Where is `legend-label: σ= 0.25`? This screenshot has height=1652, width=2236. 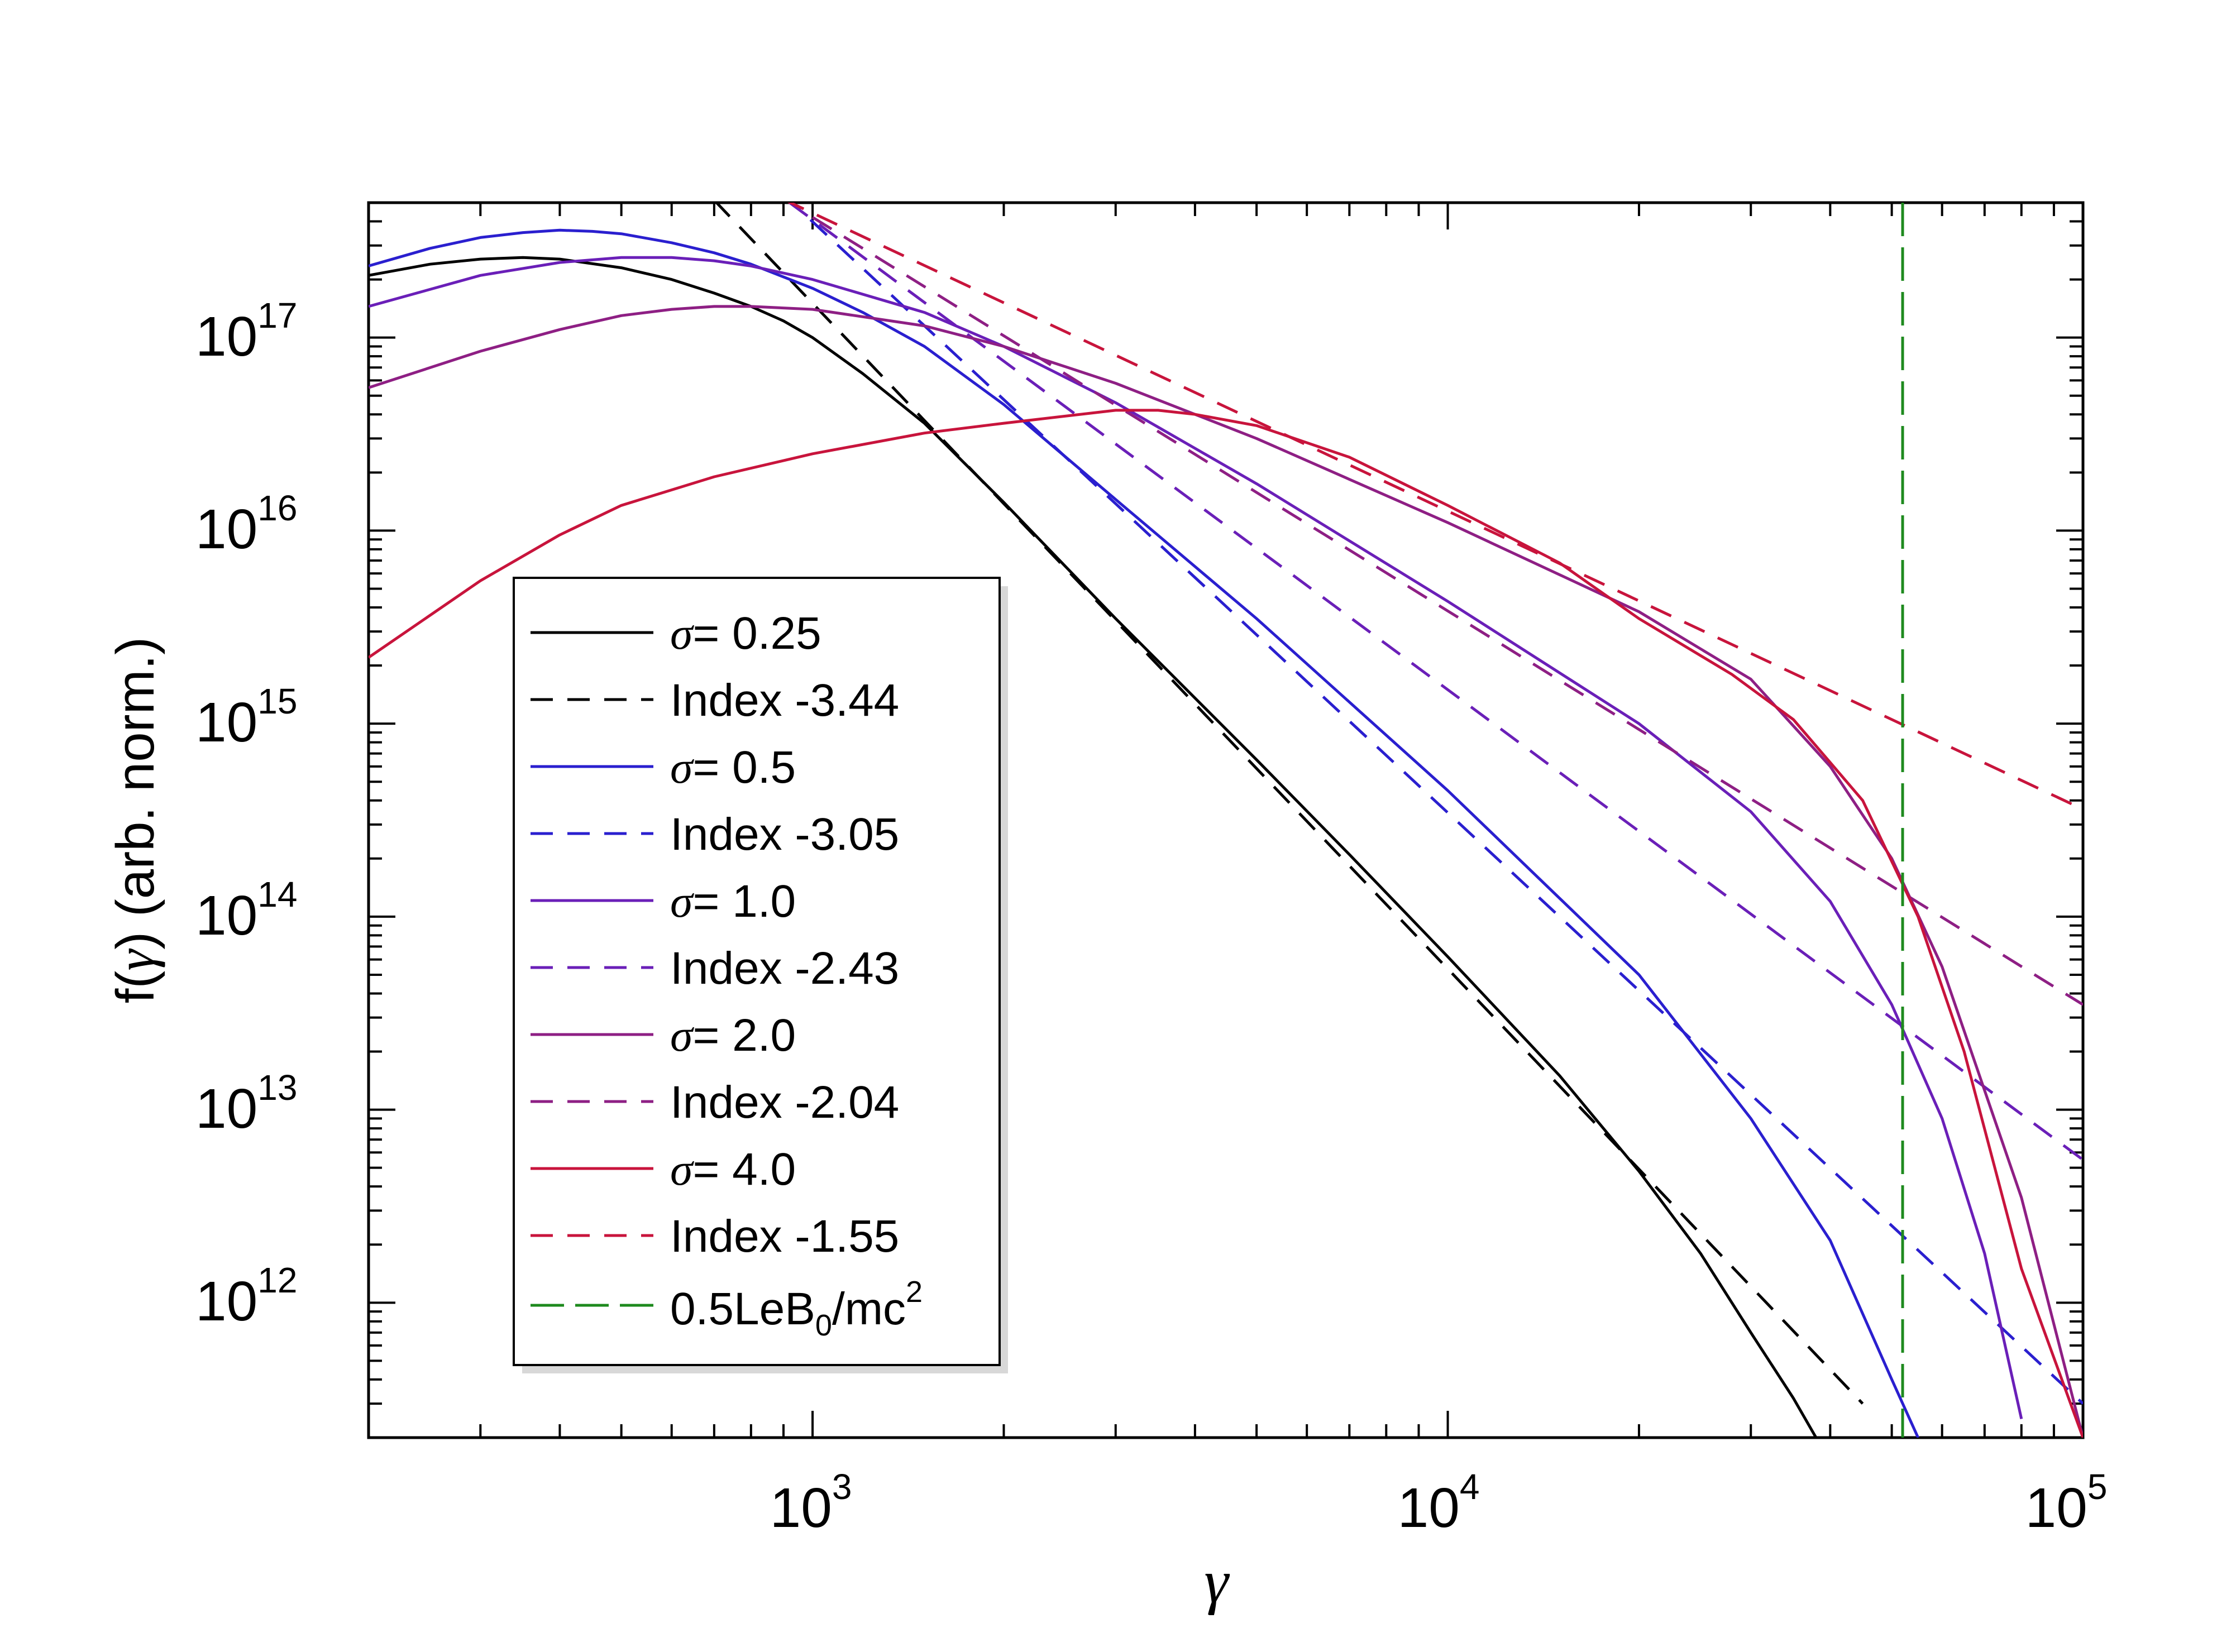 legend-label: σ= 0.25 is located at coordinates (745, 633).